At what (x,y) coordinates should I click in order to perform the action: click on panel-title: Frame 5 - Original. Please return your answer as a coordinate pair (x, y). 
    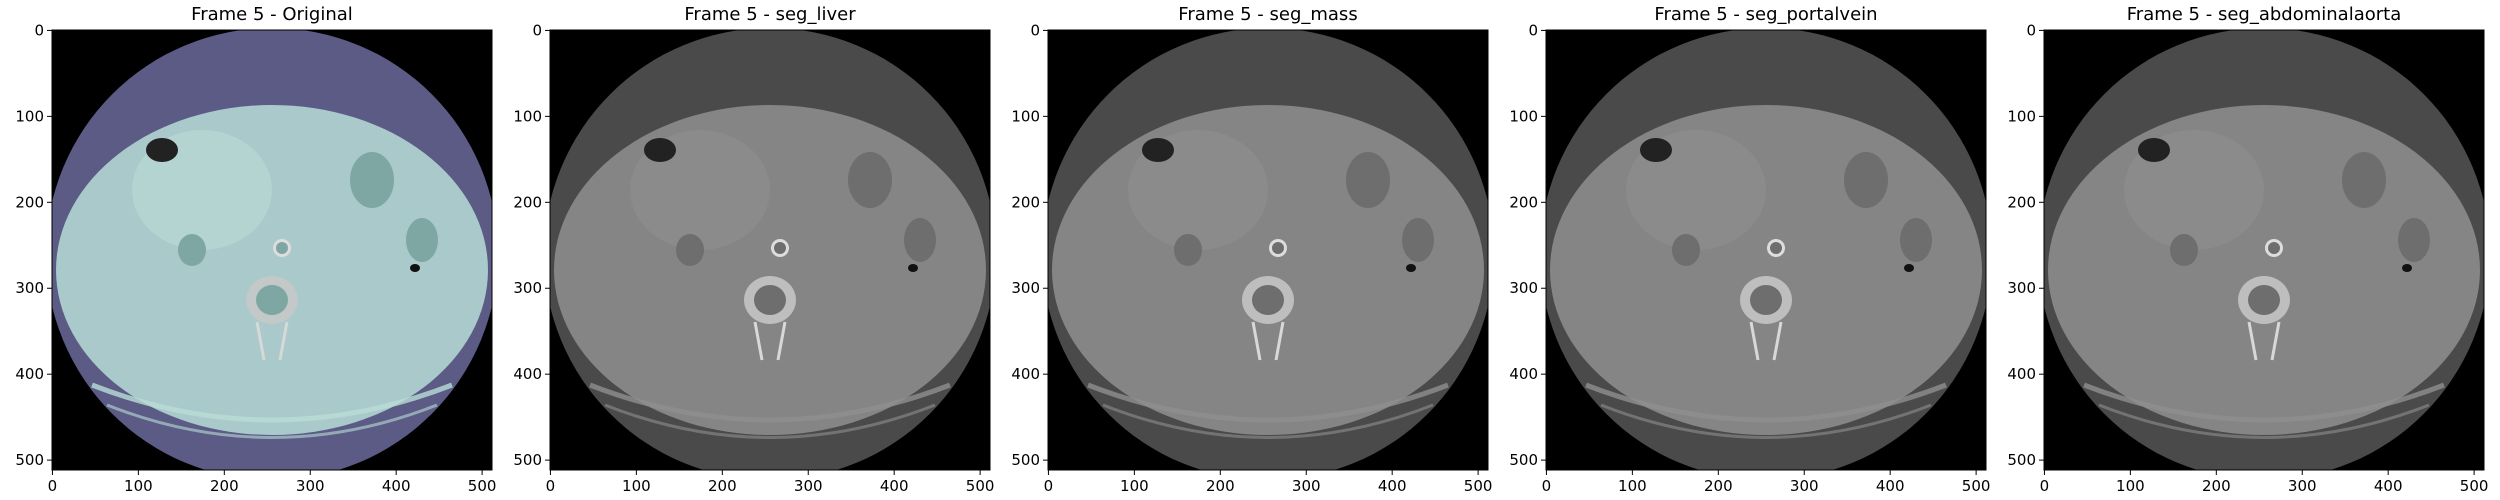
    Looking at the image, I should click on (272, 14).